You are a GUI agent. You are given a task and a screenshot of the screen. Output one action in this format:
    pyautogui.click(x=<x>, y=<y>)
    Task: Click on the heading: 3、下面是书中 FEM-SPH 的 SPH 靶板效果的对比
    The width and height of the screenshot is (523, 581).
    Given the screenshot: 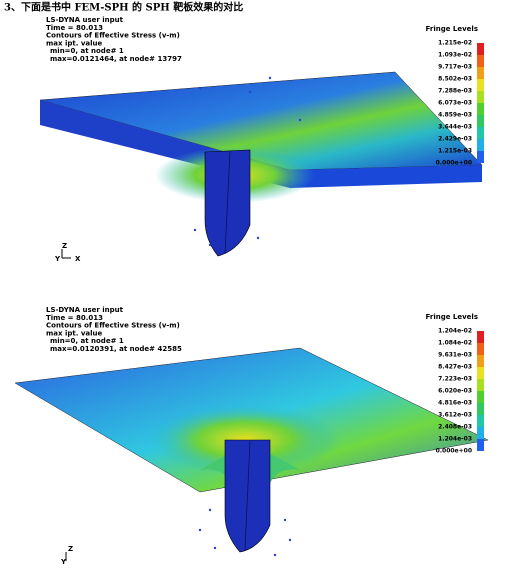 What is the action you would take?
    pyautogui.click(x=123, y=7)
    